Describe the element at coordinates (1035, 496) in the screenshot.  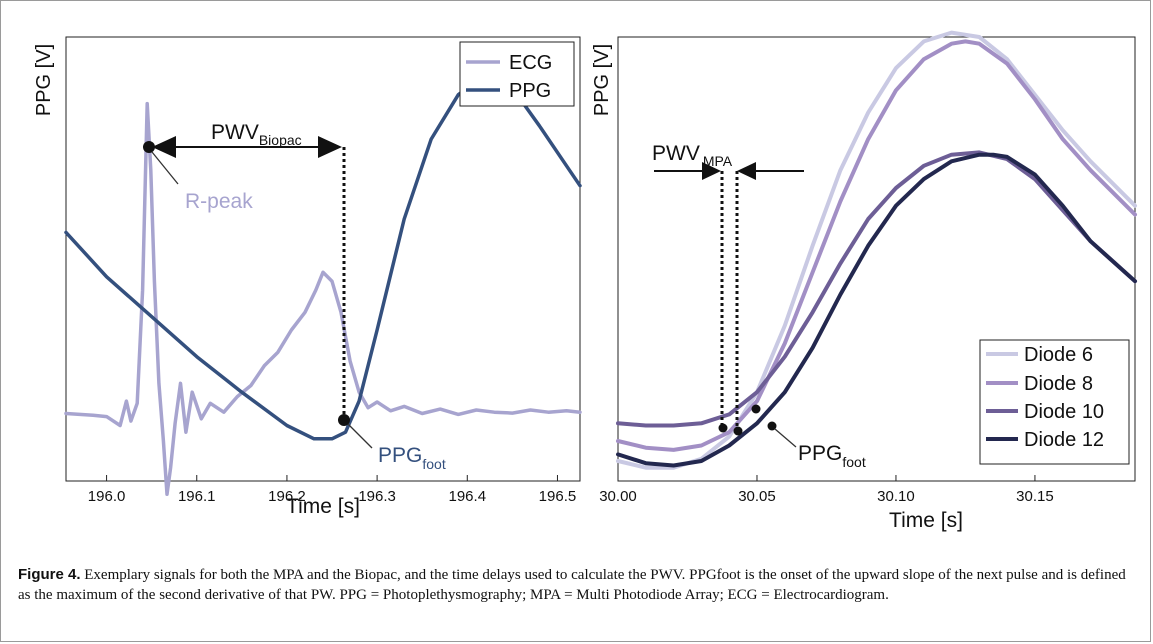
I see `x-tick-label: 30.15` at that location.